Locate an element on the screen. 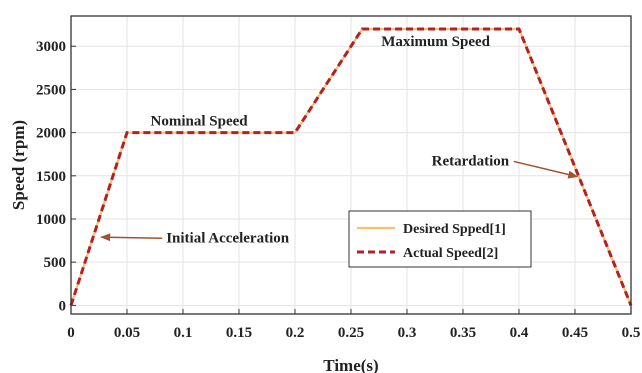  x-tick-label: 0.2 is located at coordinates (295, 333).